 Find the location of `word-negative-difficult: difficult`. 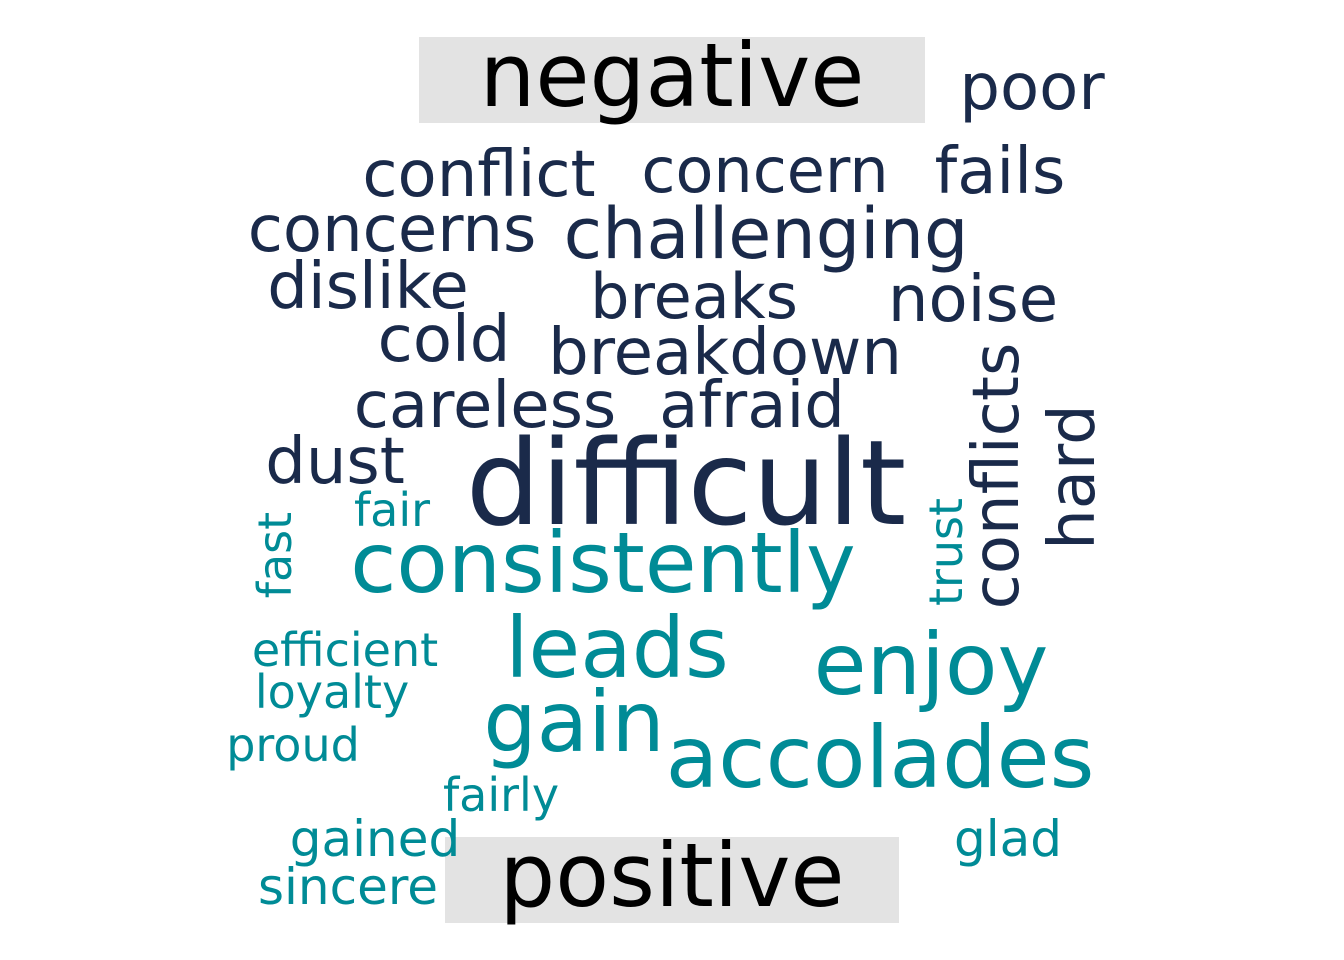

word-negative-difficult: difficult is located at coordinates (686, 483).